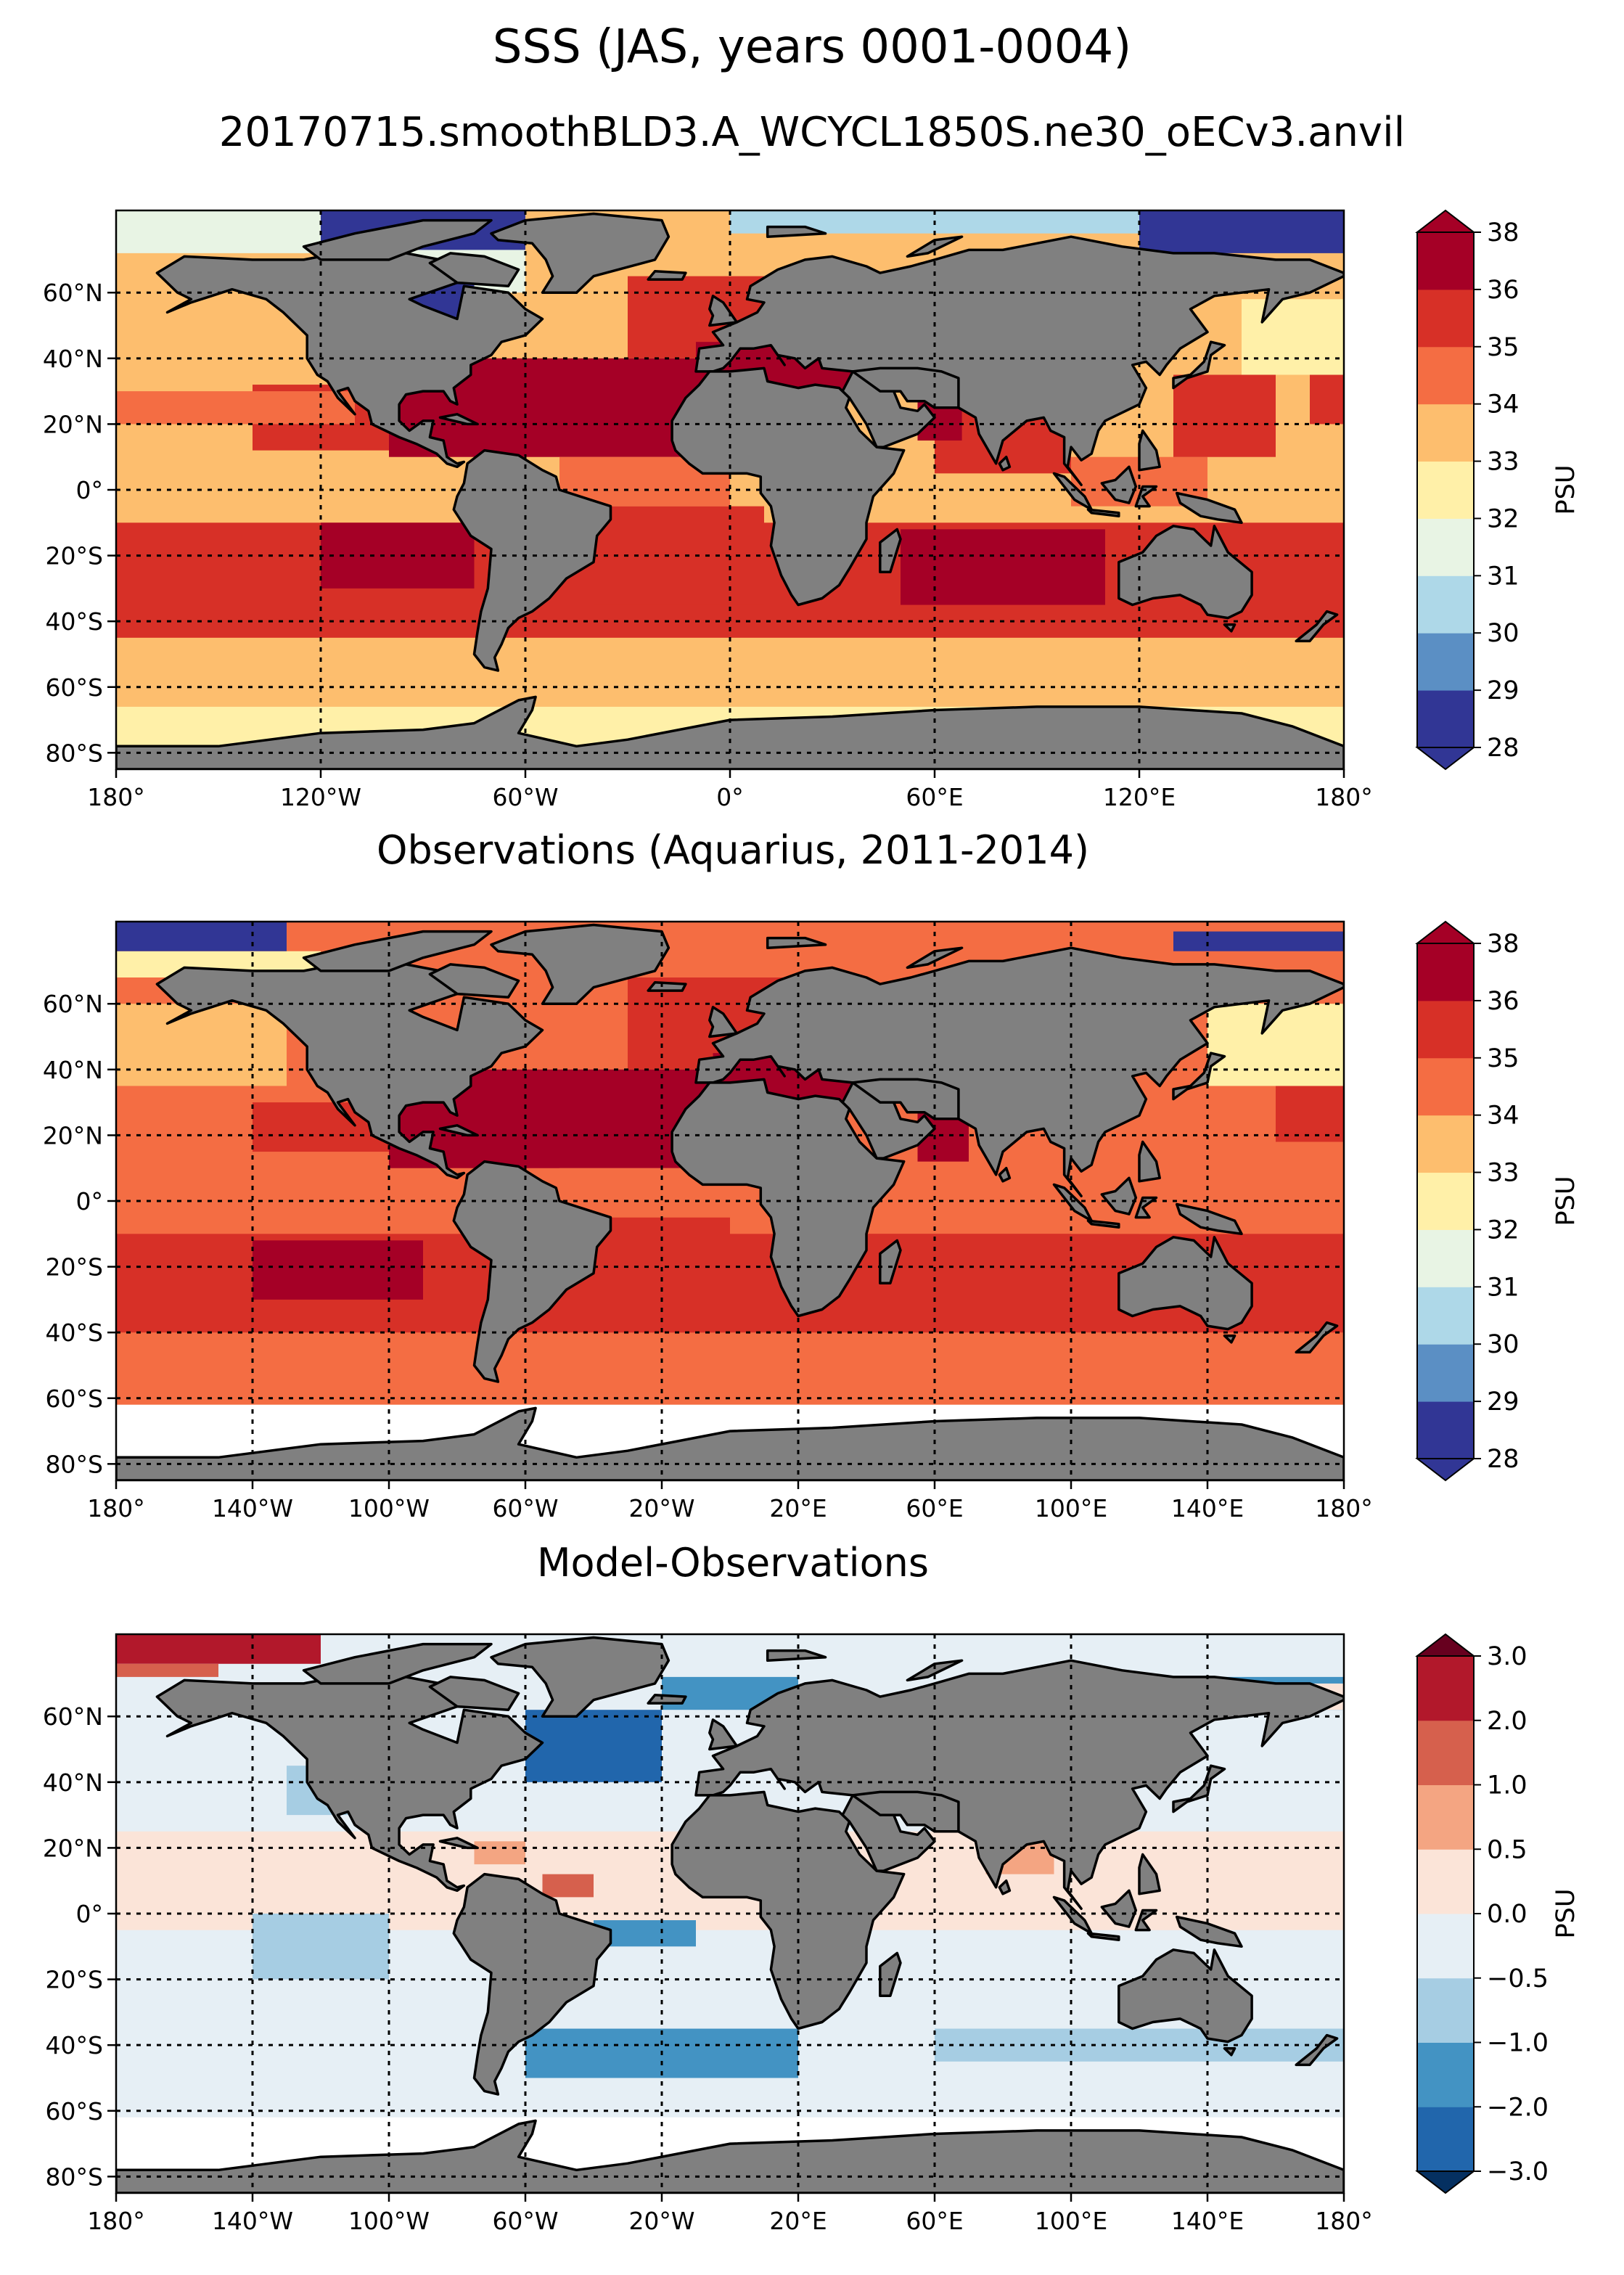 Image resolution: width=1624 pixels, height=2275 pixels. What do you see at coordinates (75, 1980) in the screenshot?
I see `y-tick-label-4: 20°S` at bounding box center [75, 1980].